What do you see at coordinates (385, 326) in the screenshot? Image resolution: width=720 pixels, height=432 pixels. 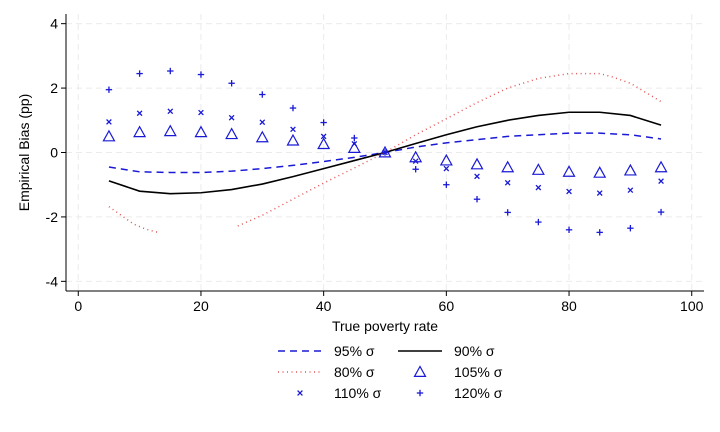 I see `x-axis-title: True poverty rate` at bounding box center [385, 326].